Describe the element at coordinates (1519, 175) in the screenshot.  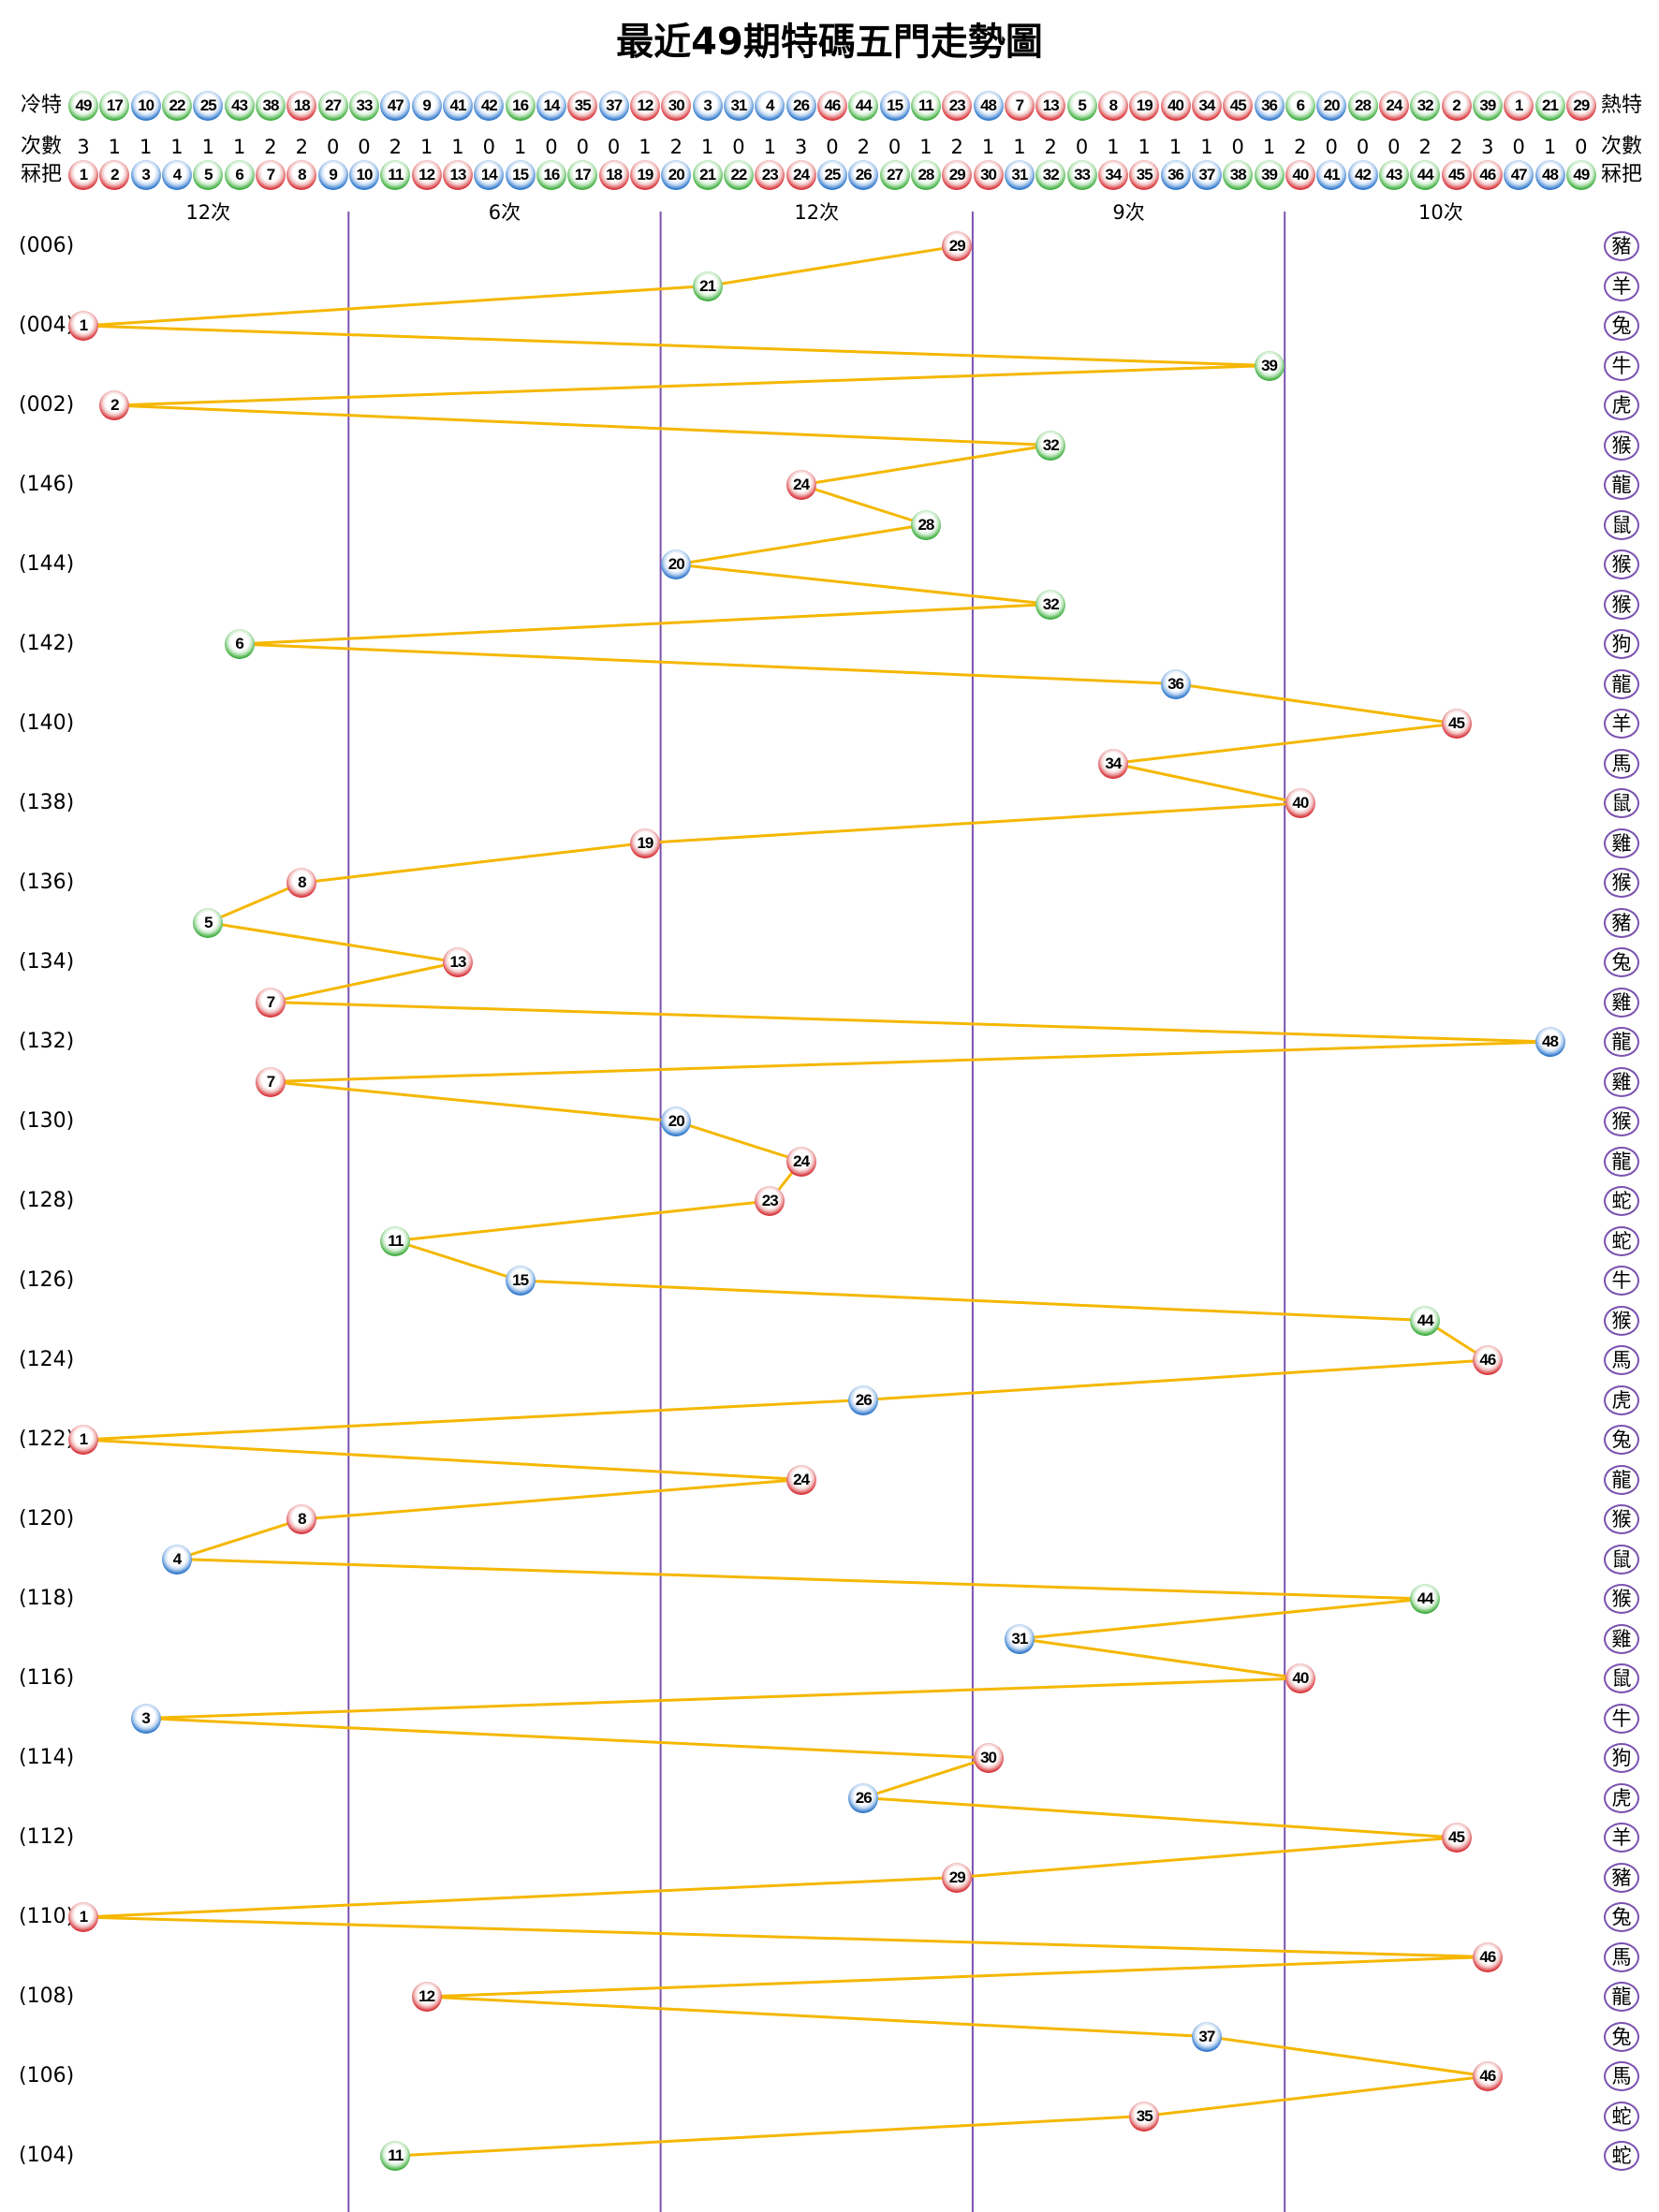
I see `number-ball: 47` at that location.